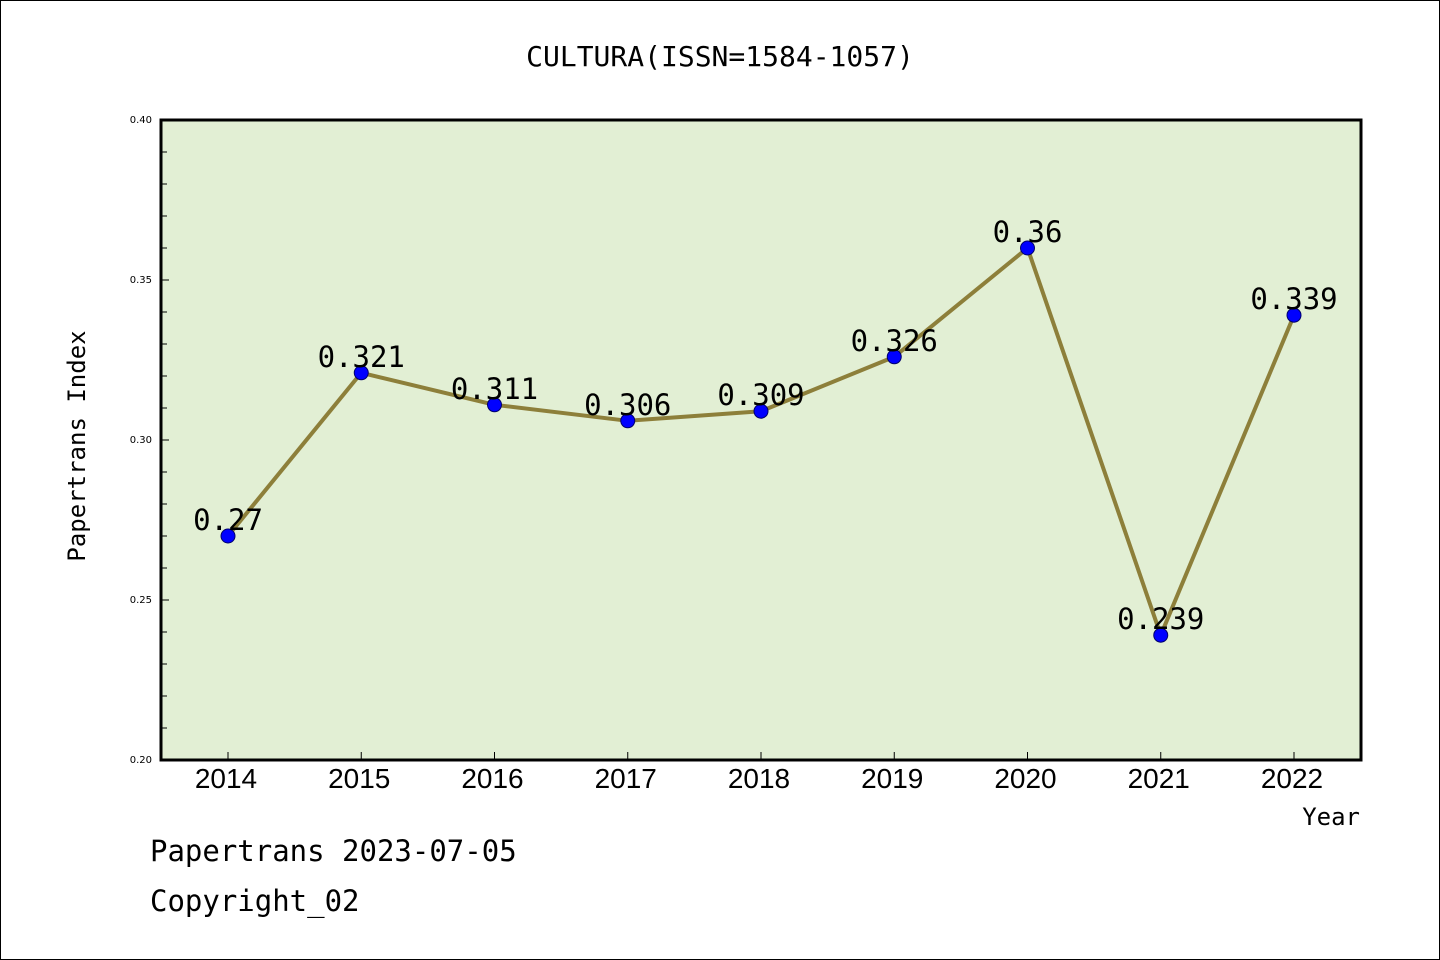 Image resolution: width=1440 pixels, height=960 pixels. What do you see at coordinates (228, 520) in the screenshot?
I see `data-label: 0.27` at bounding box center [228, 520].